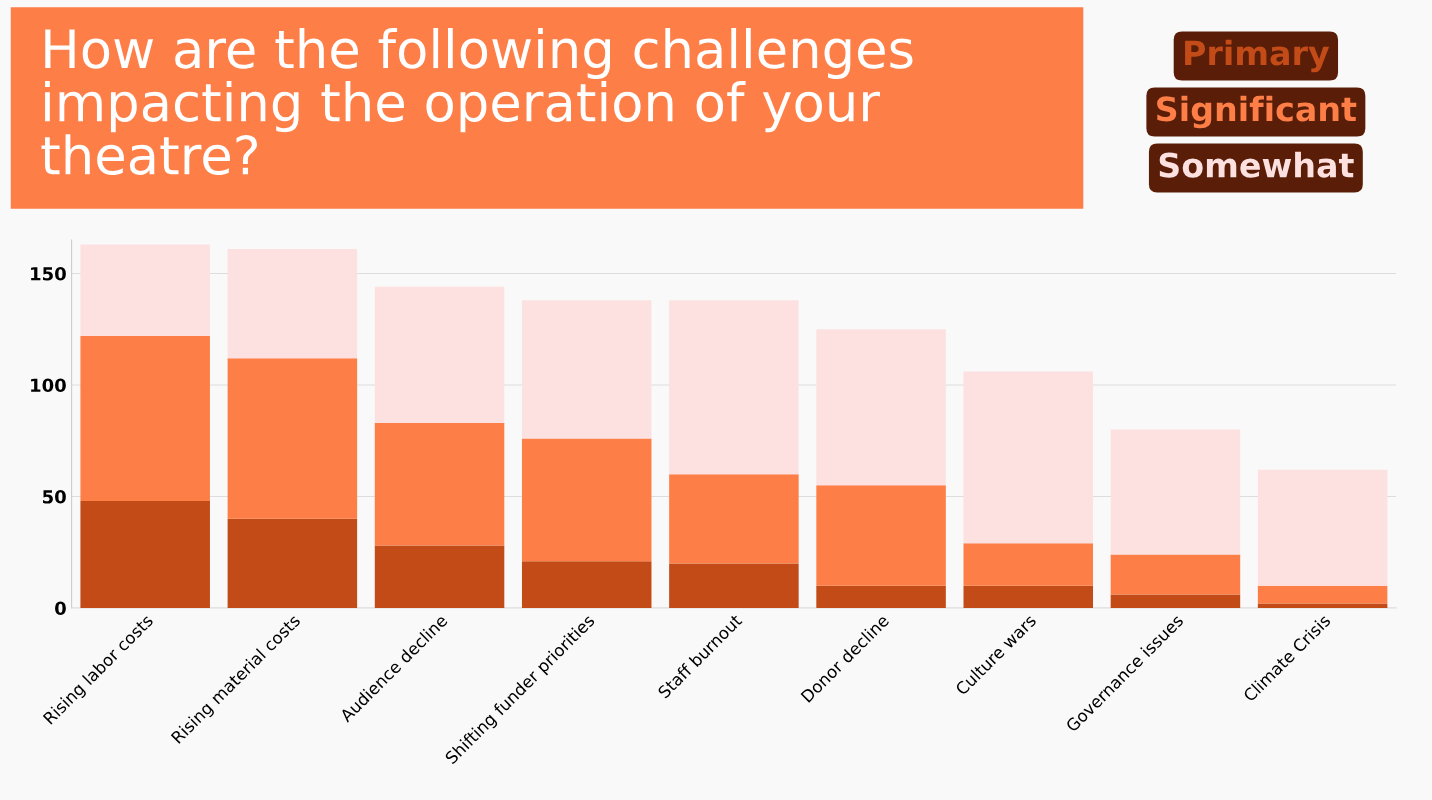  What do you see at coordinates (1256, 164) in the screenshot?
I see `text: Somewhat` at bounding box center [1256, 164].